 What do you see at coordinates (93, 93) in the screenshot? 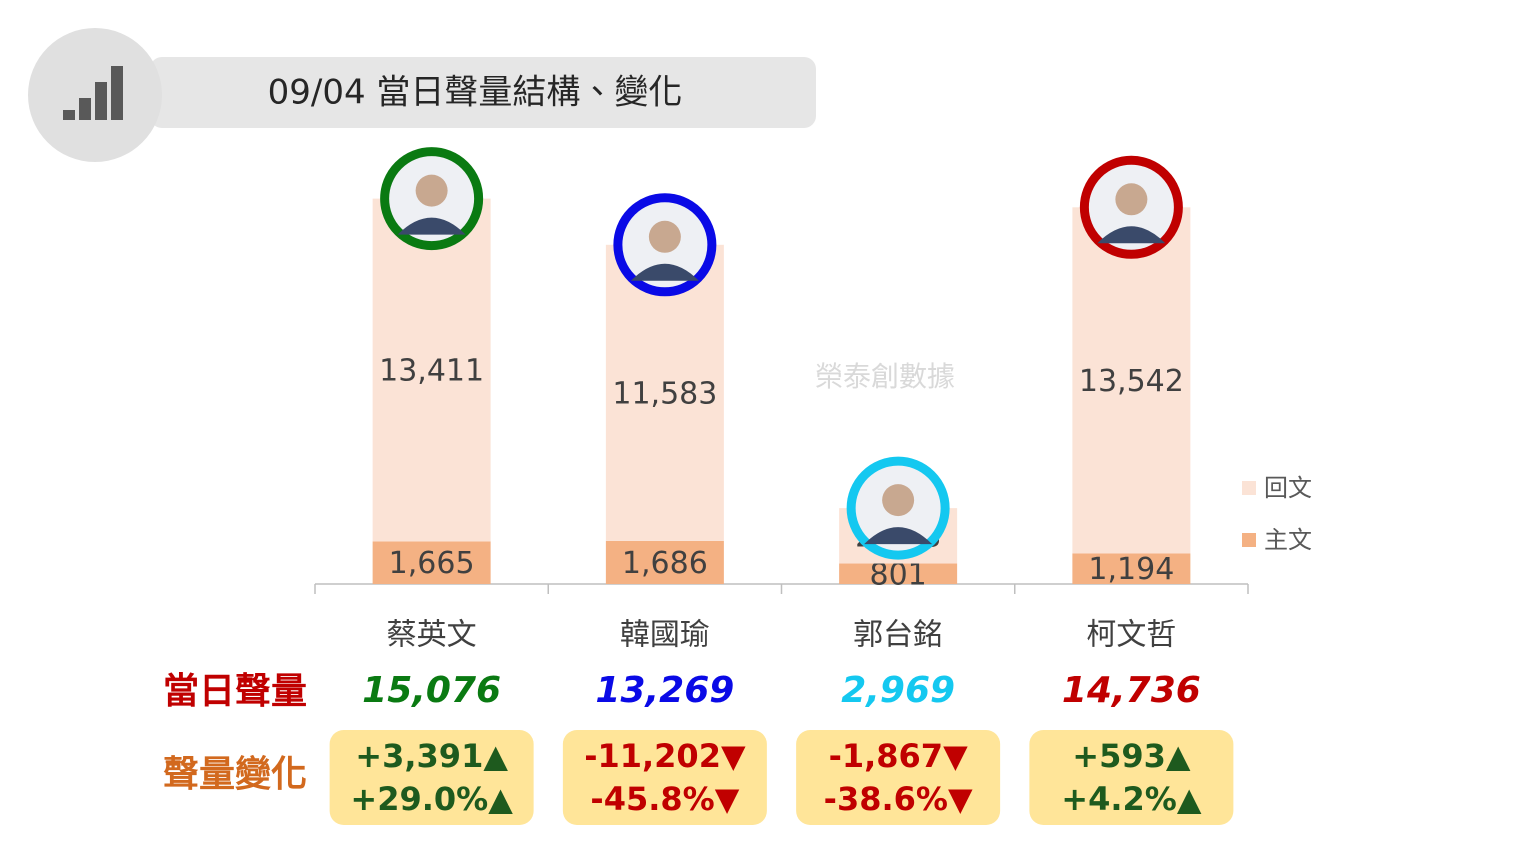
I see `signal-icon` at bounding box center [93, 93].